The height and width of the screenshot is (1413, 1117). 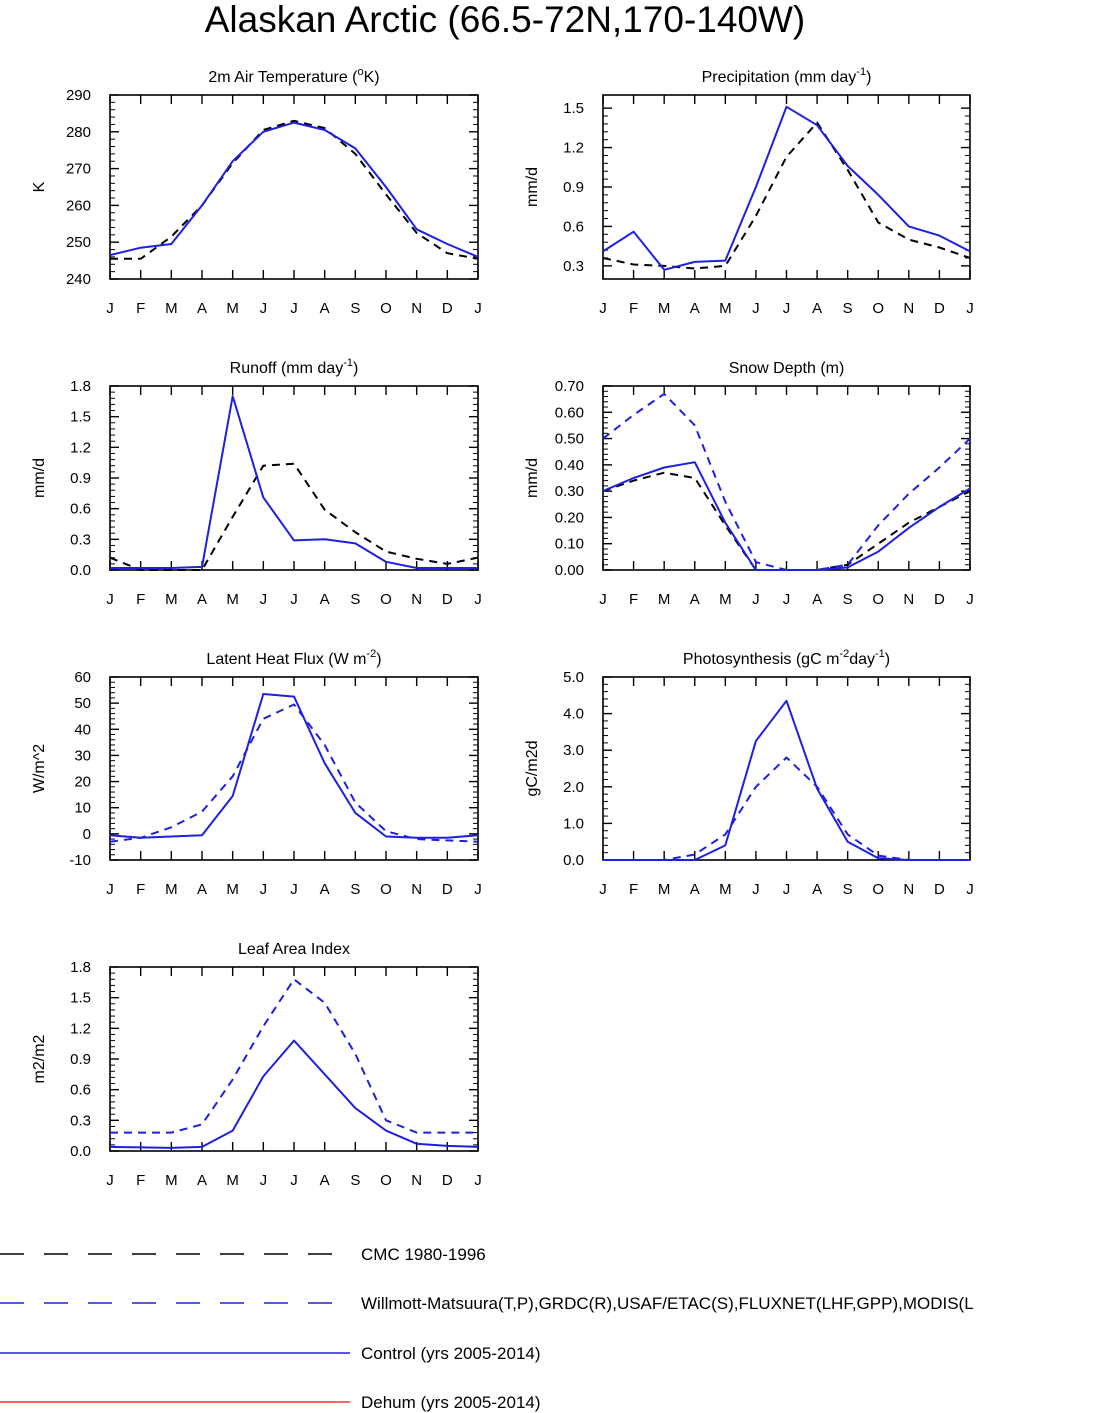 What do you see at coordinates (573, 677) in the screenshot?
I see `y-tick-label: 5.0` at bounding box center [573, 677].